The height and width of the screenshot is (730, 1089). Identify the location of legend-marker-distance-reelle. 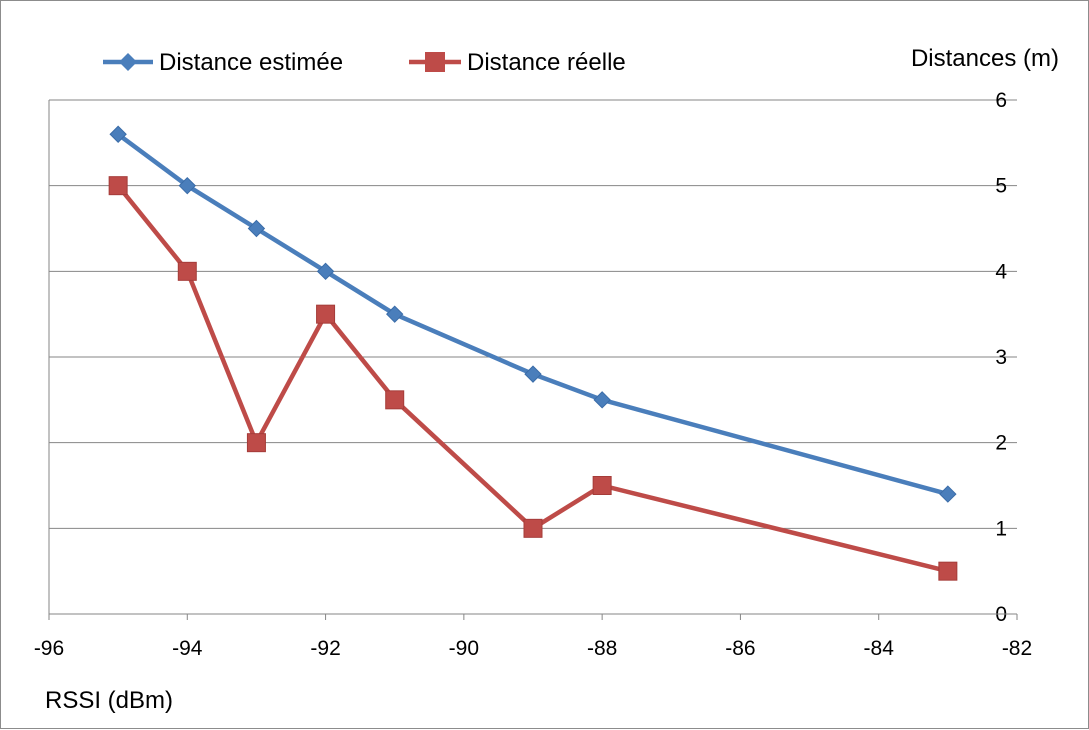
(435, 62).